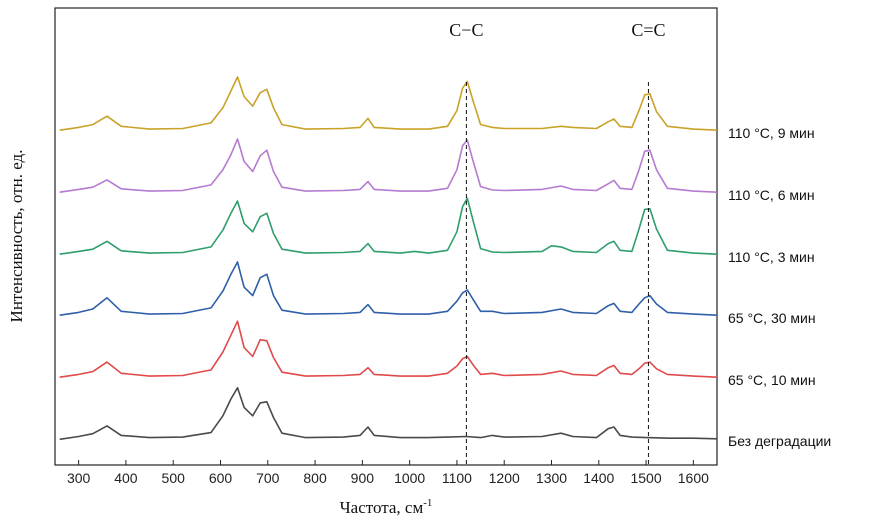 The height and width of the screenshot is (527, 885). I want to click on x-tick-label-600: 600, so click(221, 478).